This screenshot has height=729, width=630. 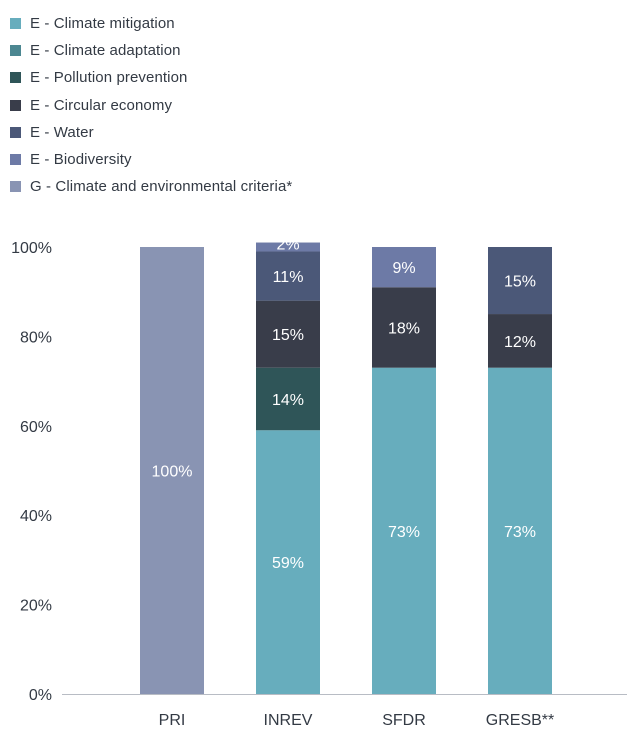 I want to click on data-label: 14%, so click(x=288, y=400).